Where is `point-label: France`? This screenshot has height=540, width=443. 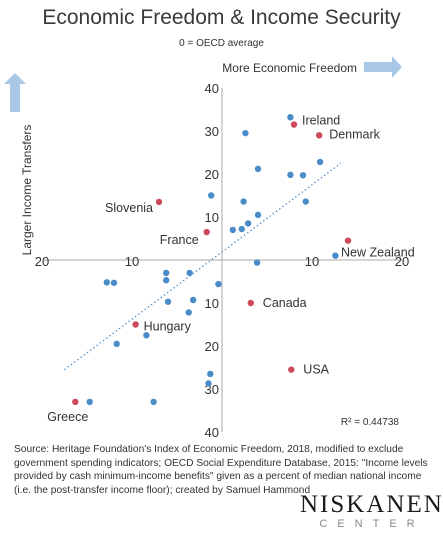
point-label: France is located at coordinates (179, 240).